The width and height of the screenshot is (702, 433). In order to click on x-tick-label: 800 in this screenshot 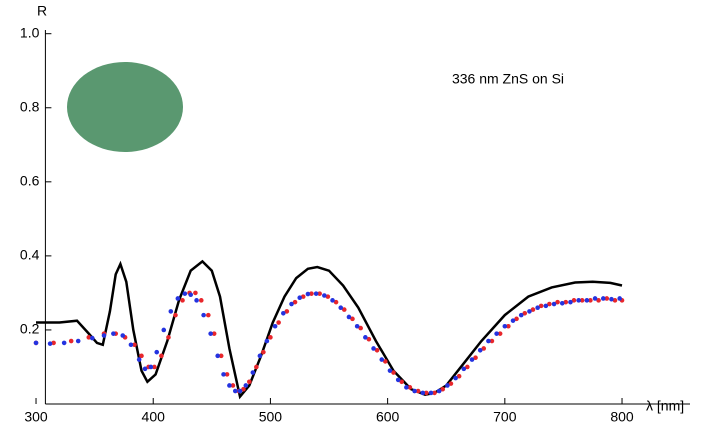, I will do `click(622, 417)`.